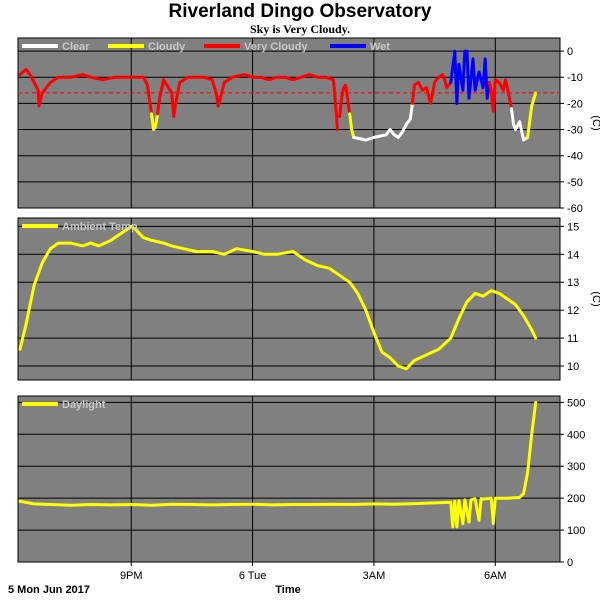 The image size is (600, 600). I want to click on panel-daylight-ytick-label: 0, so click(570, 563).